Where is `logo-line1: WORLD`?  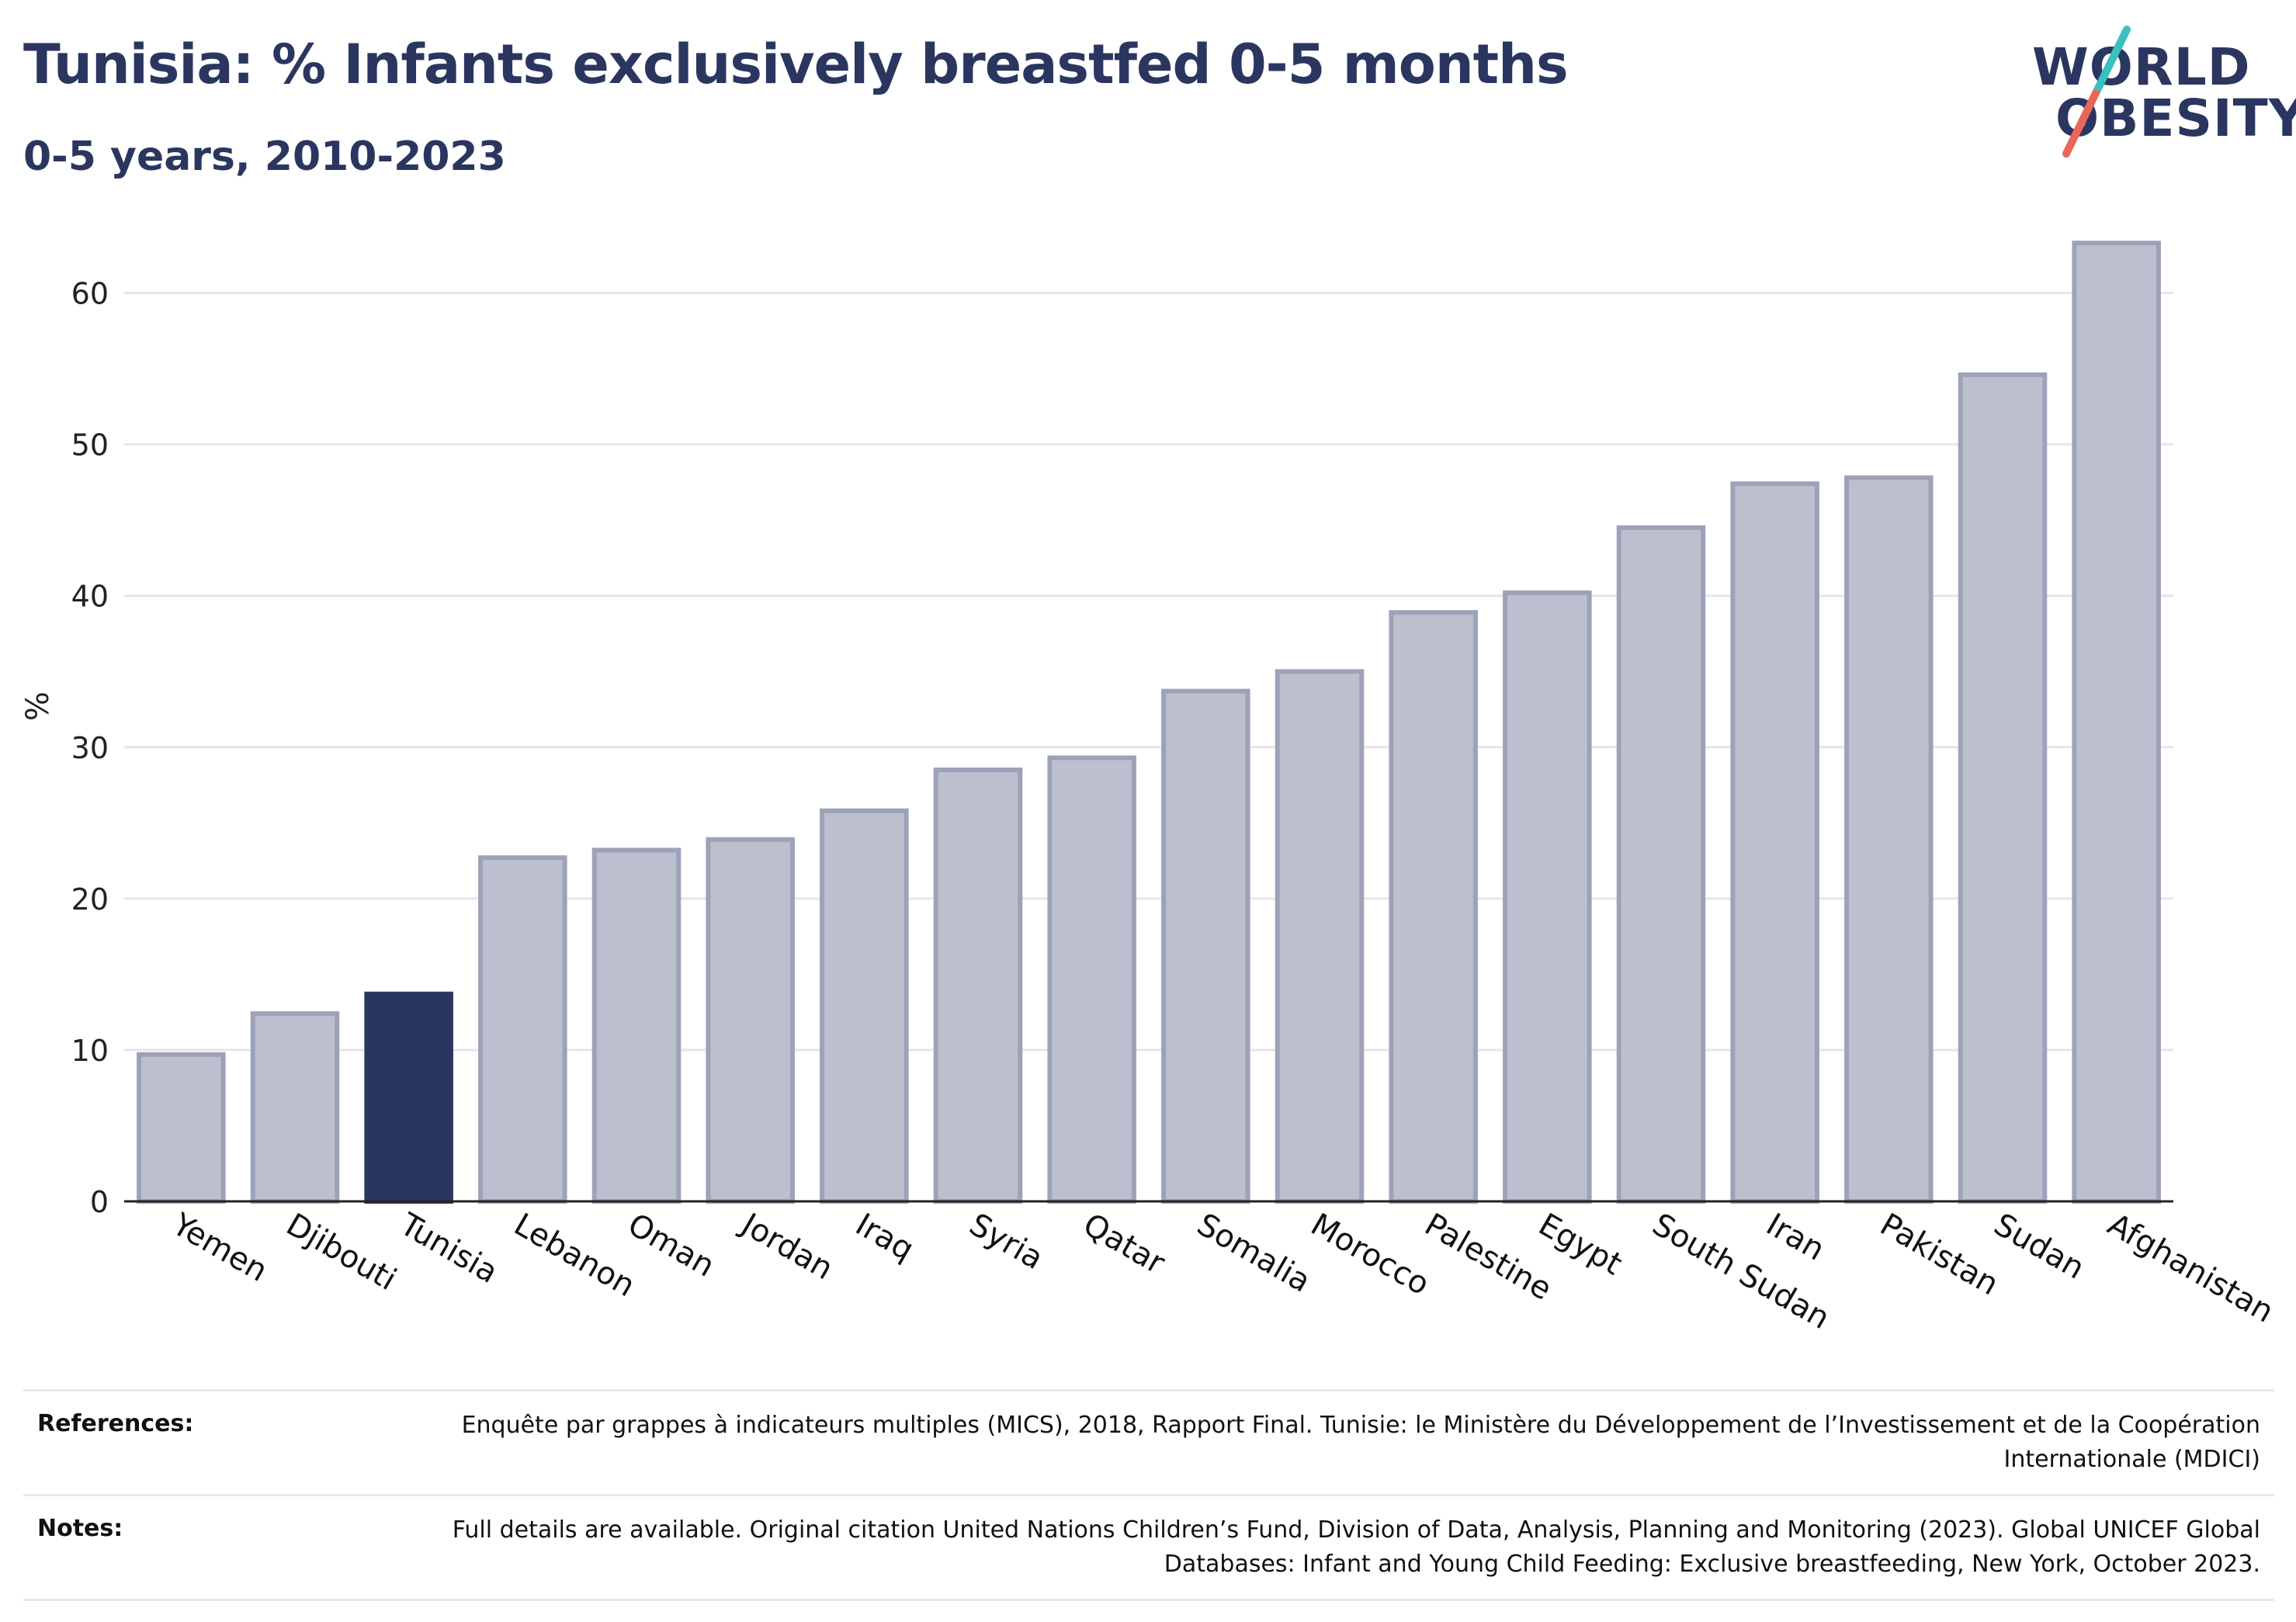
logo-line1: WORLD is located at coordinates (2141, 67).